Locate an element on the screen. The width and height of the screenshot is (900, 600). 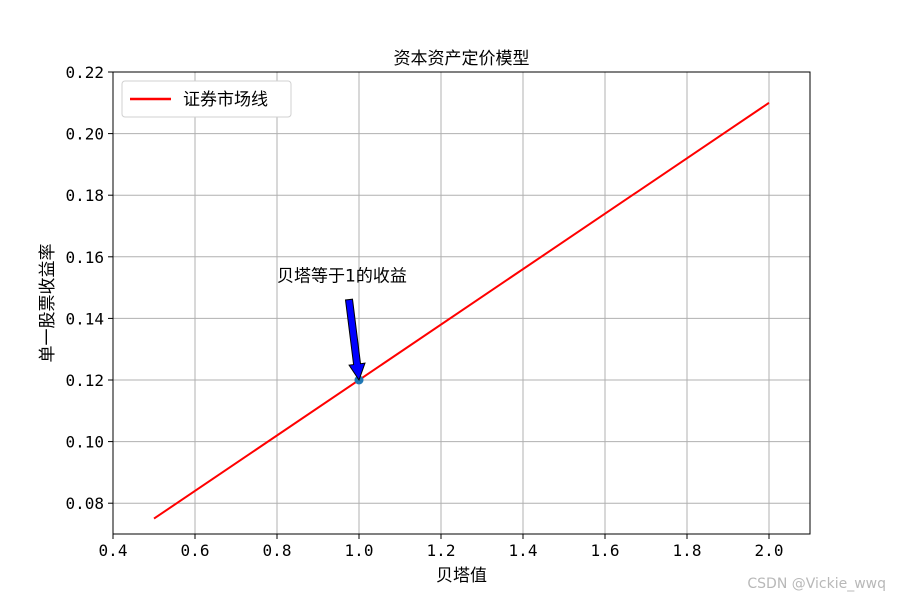
legend-label: 证券市场线 is located at coordinates (225, 100).